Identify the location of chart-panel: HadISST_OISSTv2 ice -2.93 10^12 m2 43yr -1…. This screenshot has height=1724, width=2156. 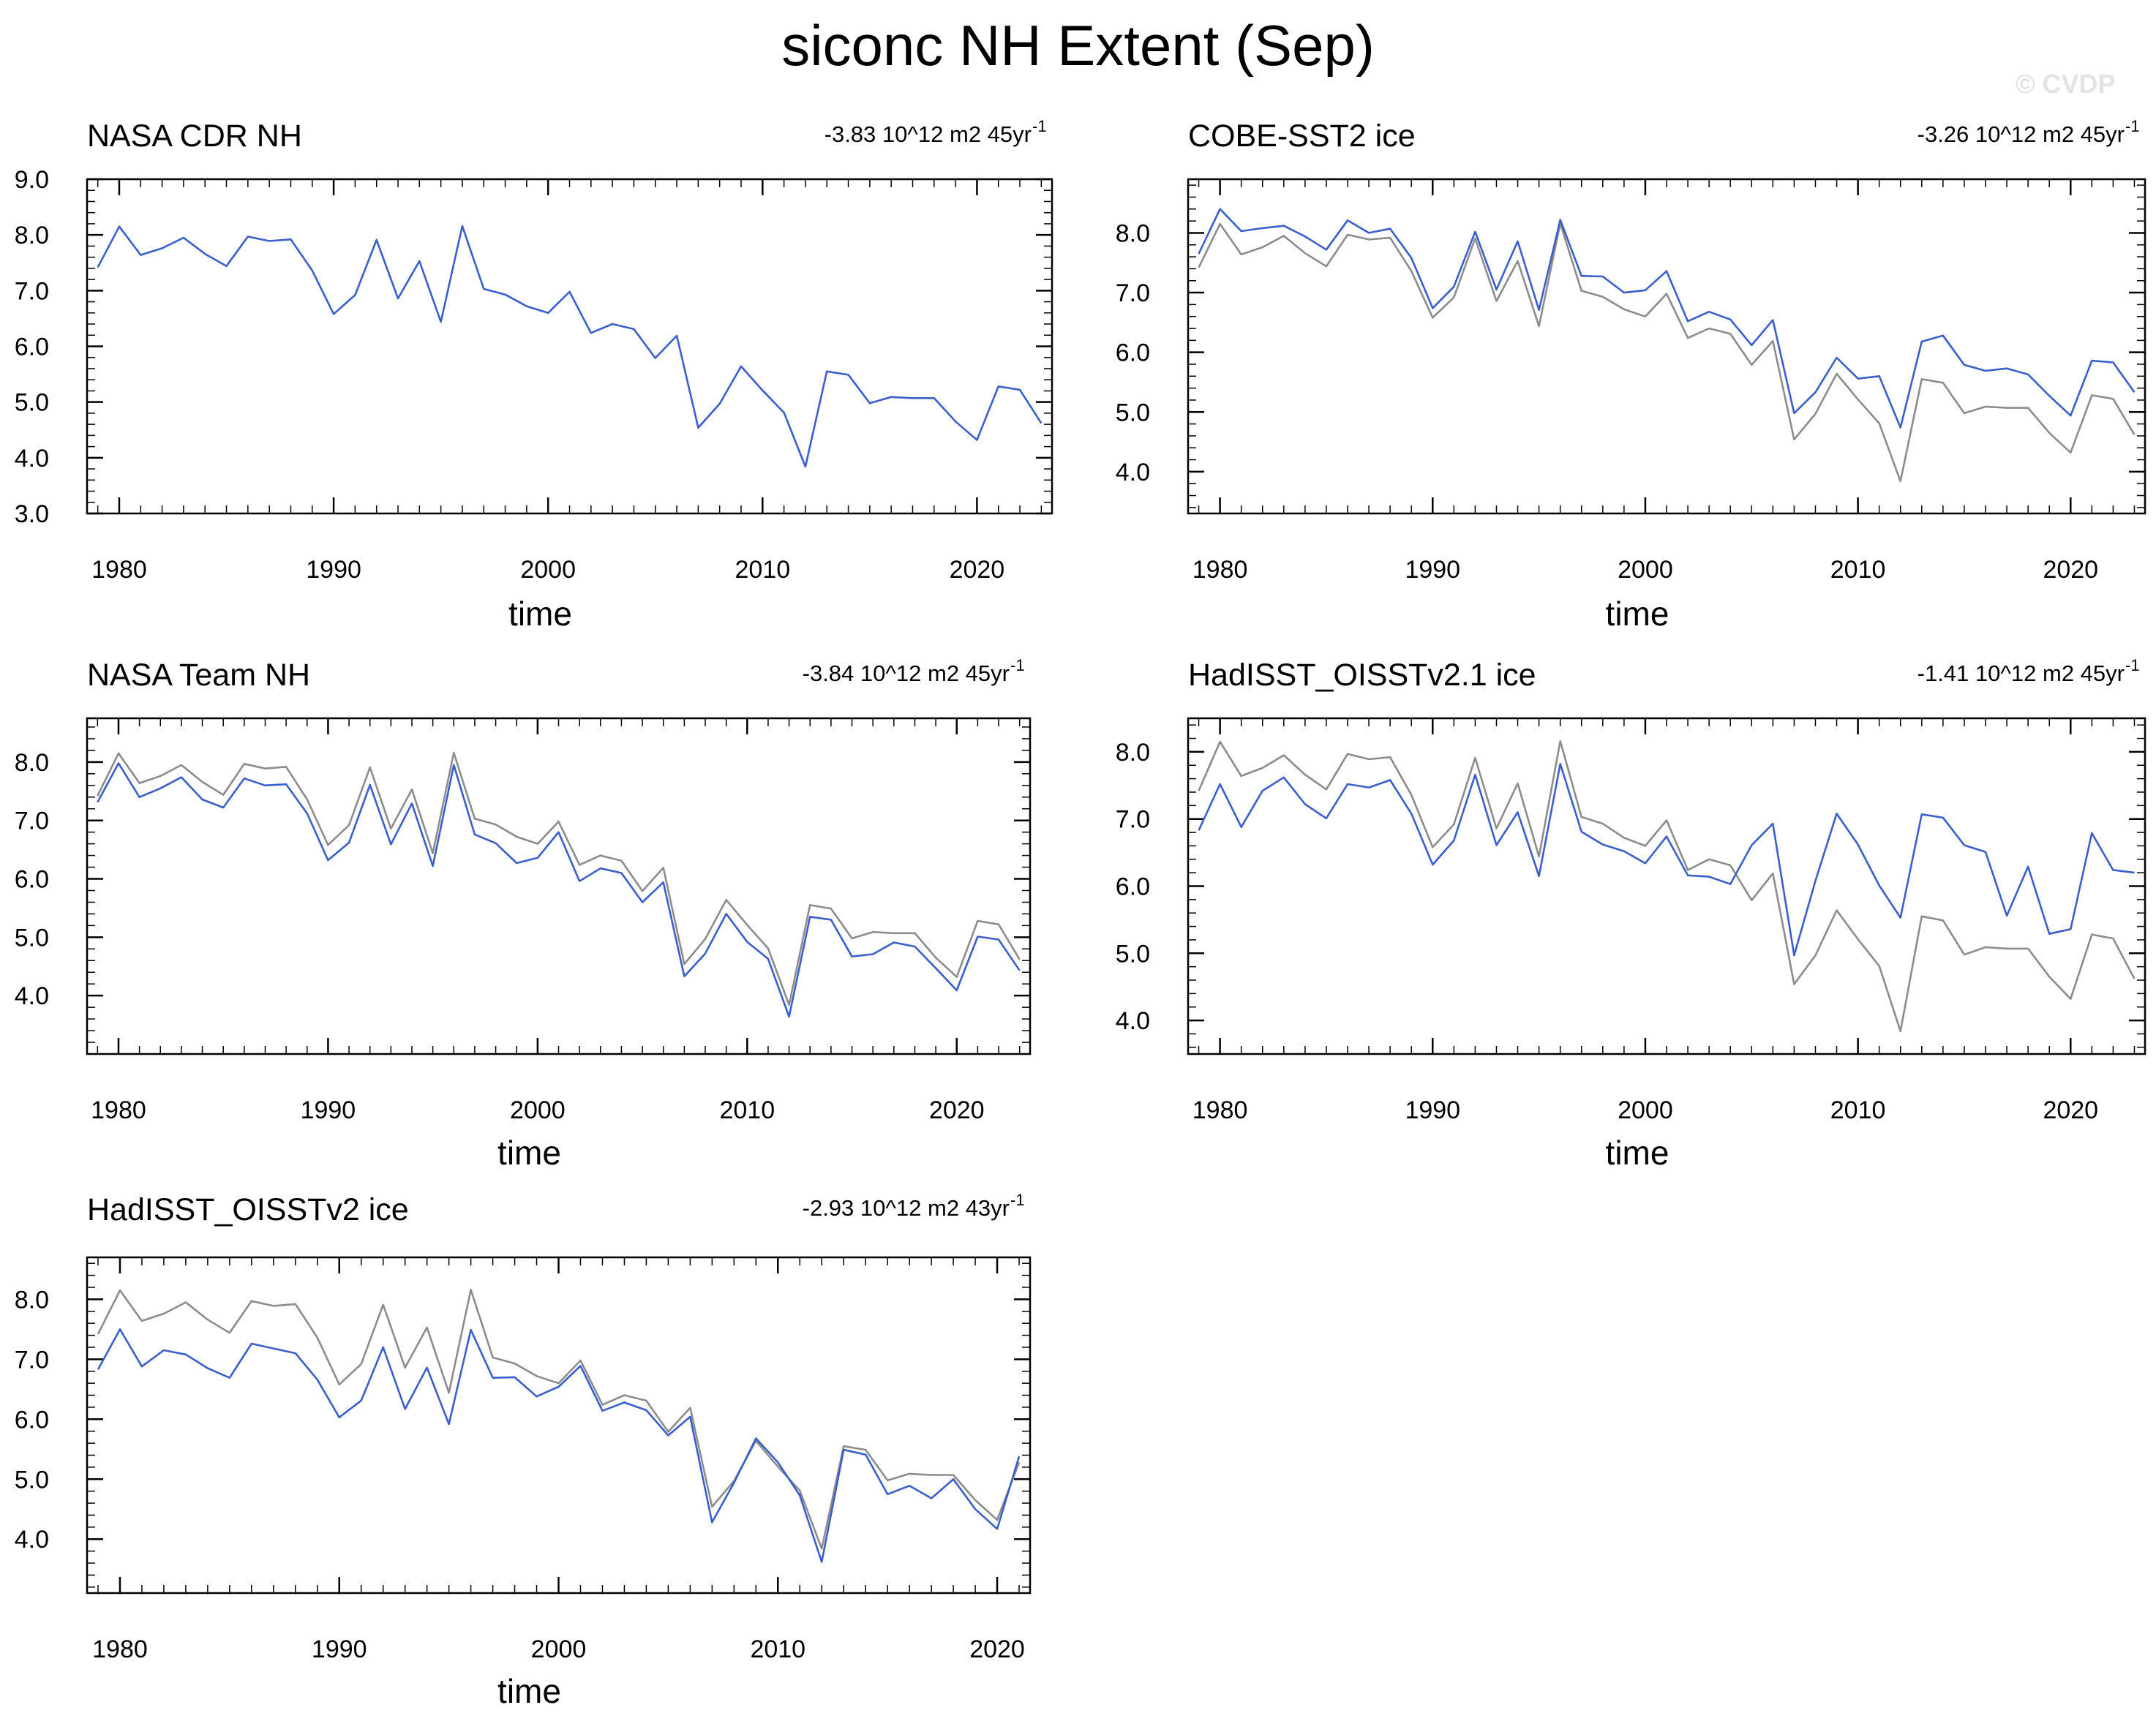
(523, 1450).